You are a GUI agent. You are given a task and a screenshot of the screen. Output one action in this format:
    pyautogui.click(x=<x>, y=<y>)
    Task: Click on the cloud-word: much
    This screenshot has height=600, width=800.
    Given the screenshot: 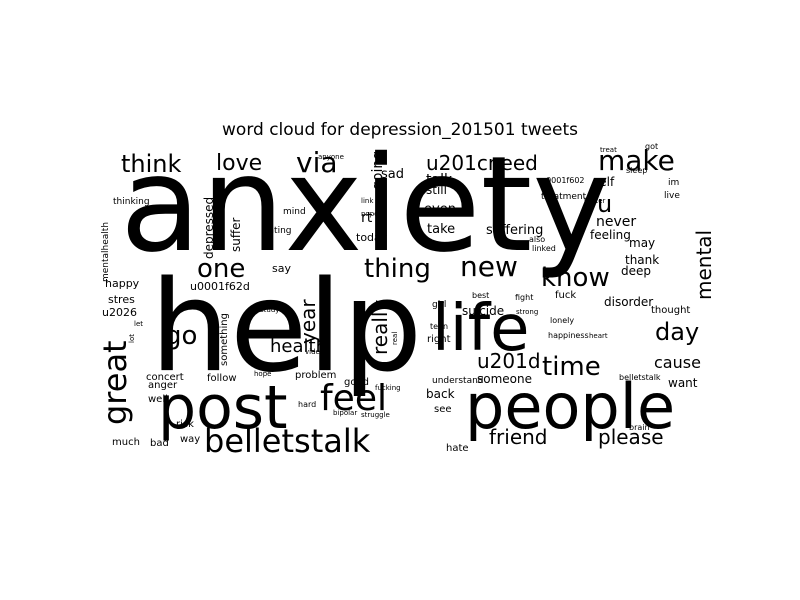 What is the action you would take?
    pyautogui.click(x=126, y=442)
    